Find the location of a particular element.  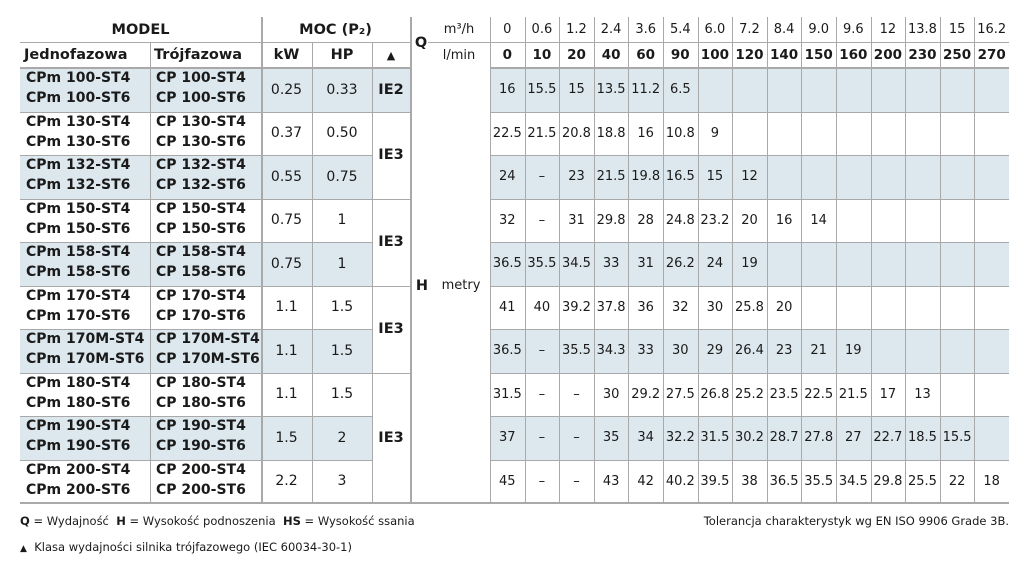

model-name: CP 158-ST6 is located at coordinates (201, 272).